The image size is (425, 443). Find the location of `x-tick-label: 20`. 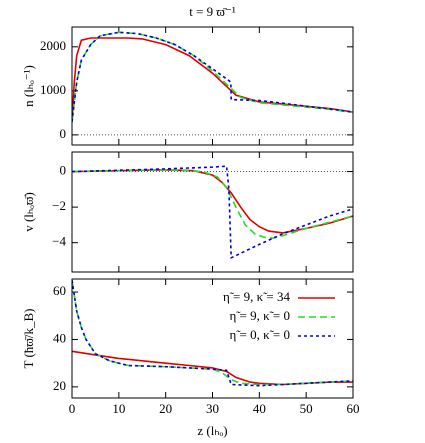

x-tick-label: 20 is located at coordinates (165, 408).